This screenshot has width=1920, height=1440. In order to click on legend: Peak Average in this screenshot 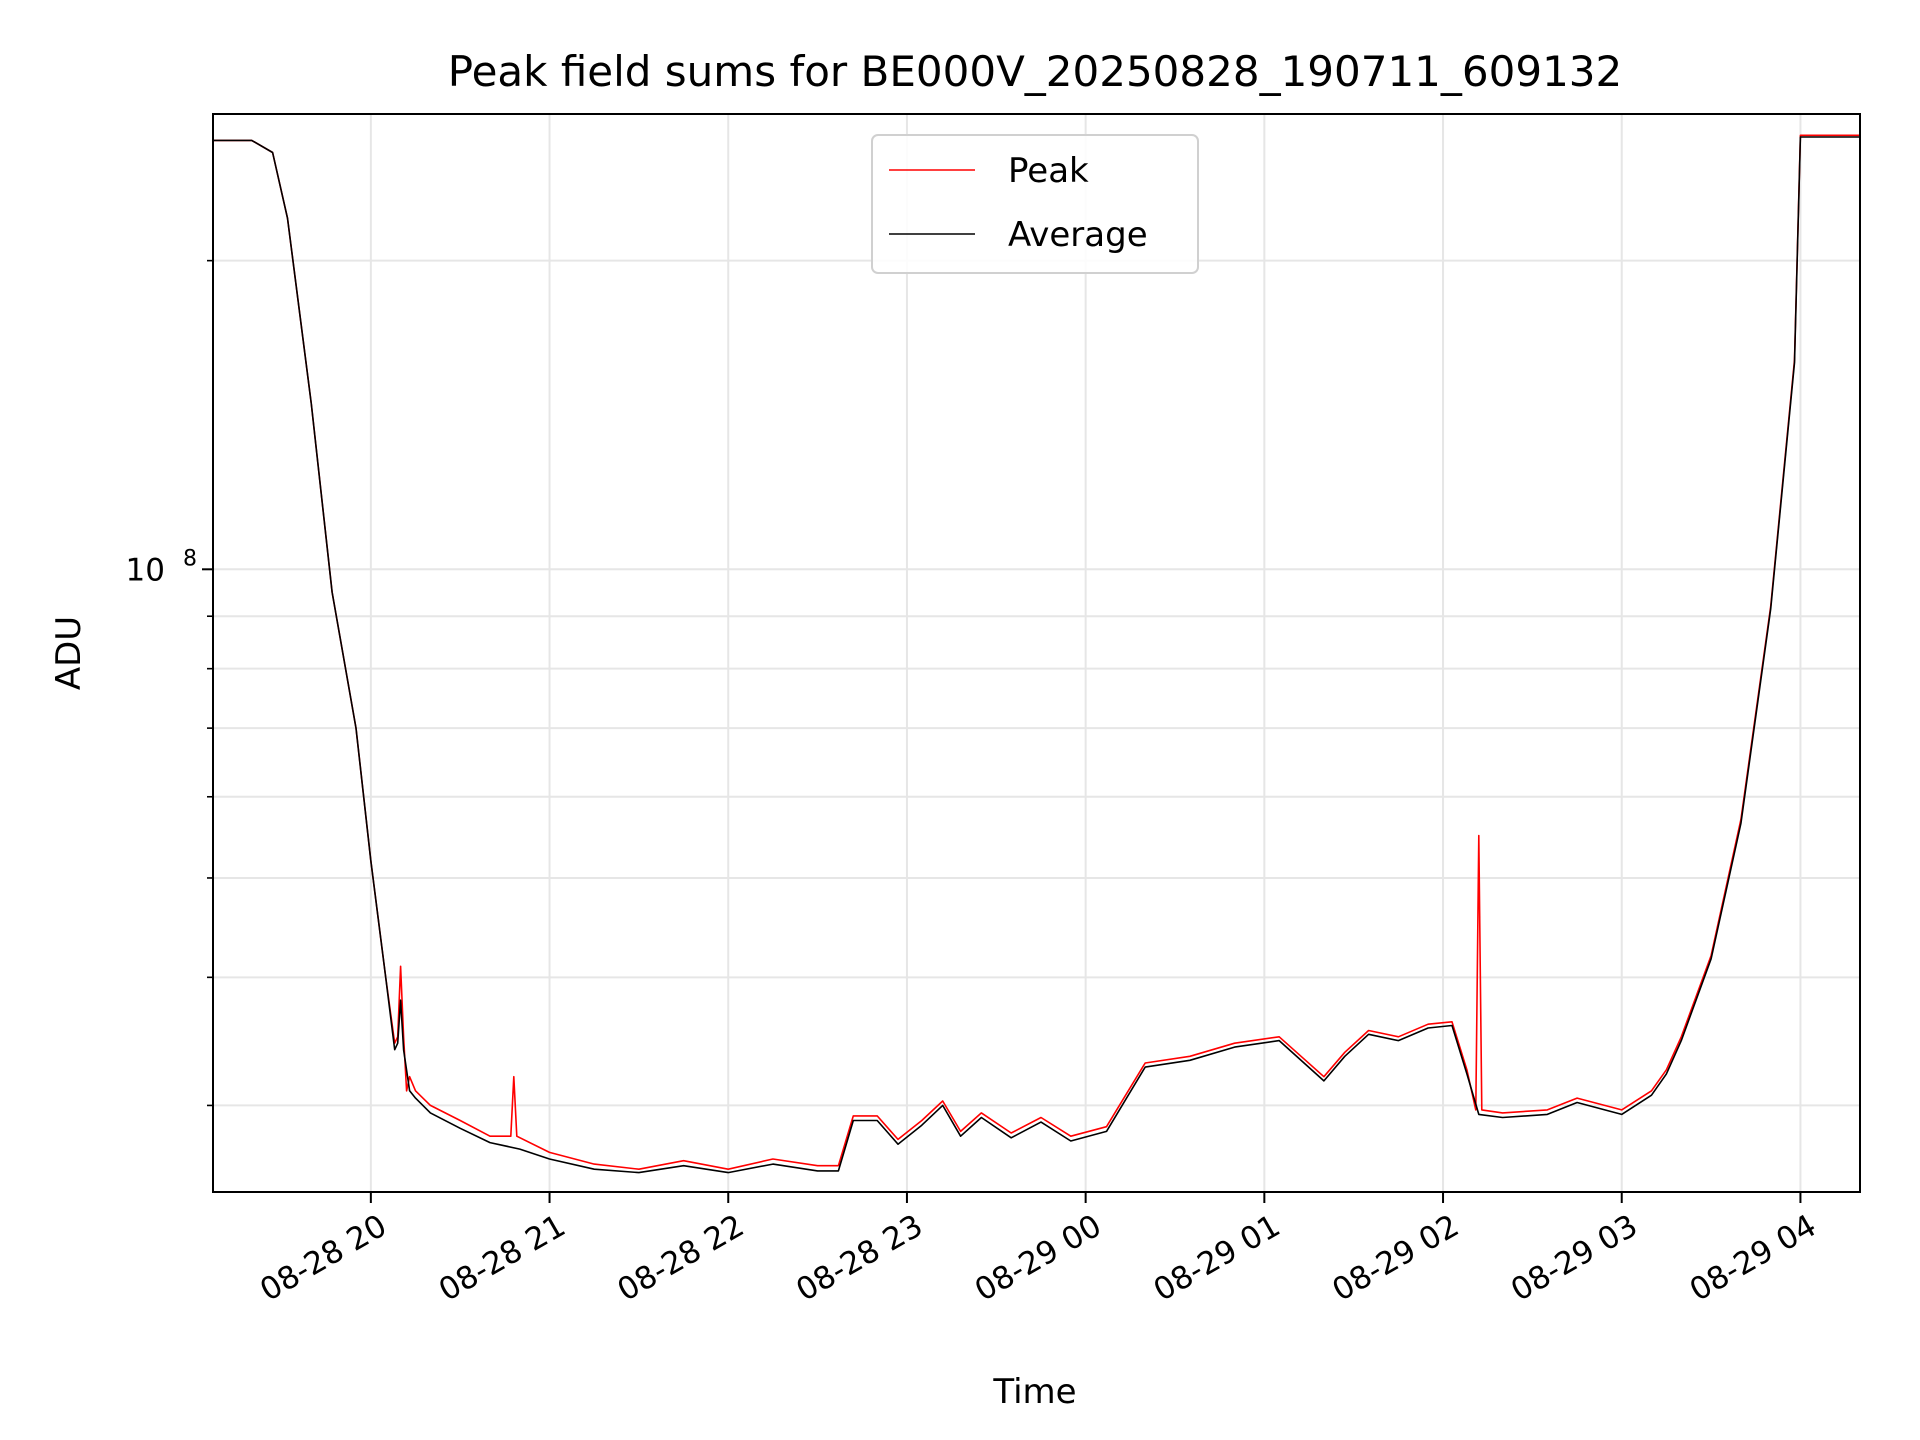, I will do `click(1035, 204)`.